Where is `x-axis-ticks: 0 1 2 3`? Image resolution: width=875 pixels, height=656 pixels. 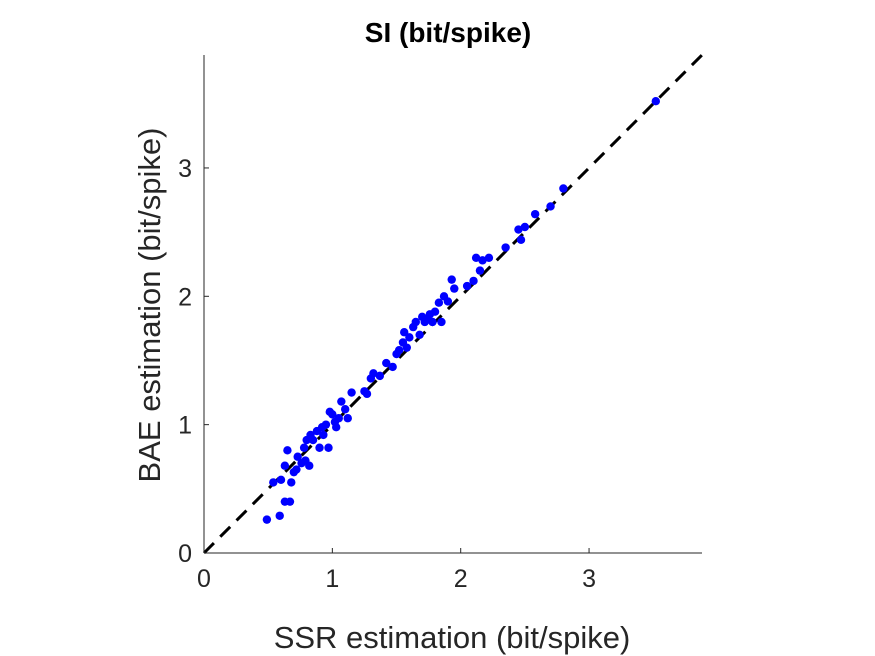 x-axis-ticks: 0 1 2 3 is located at coordinates (396, 570).